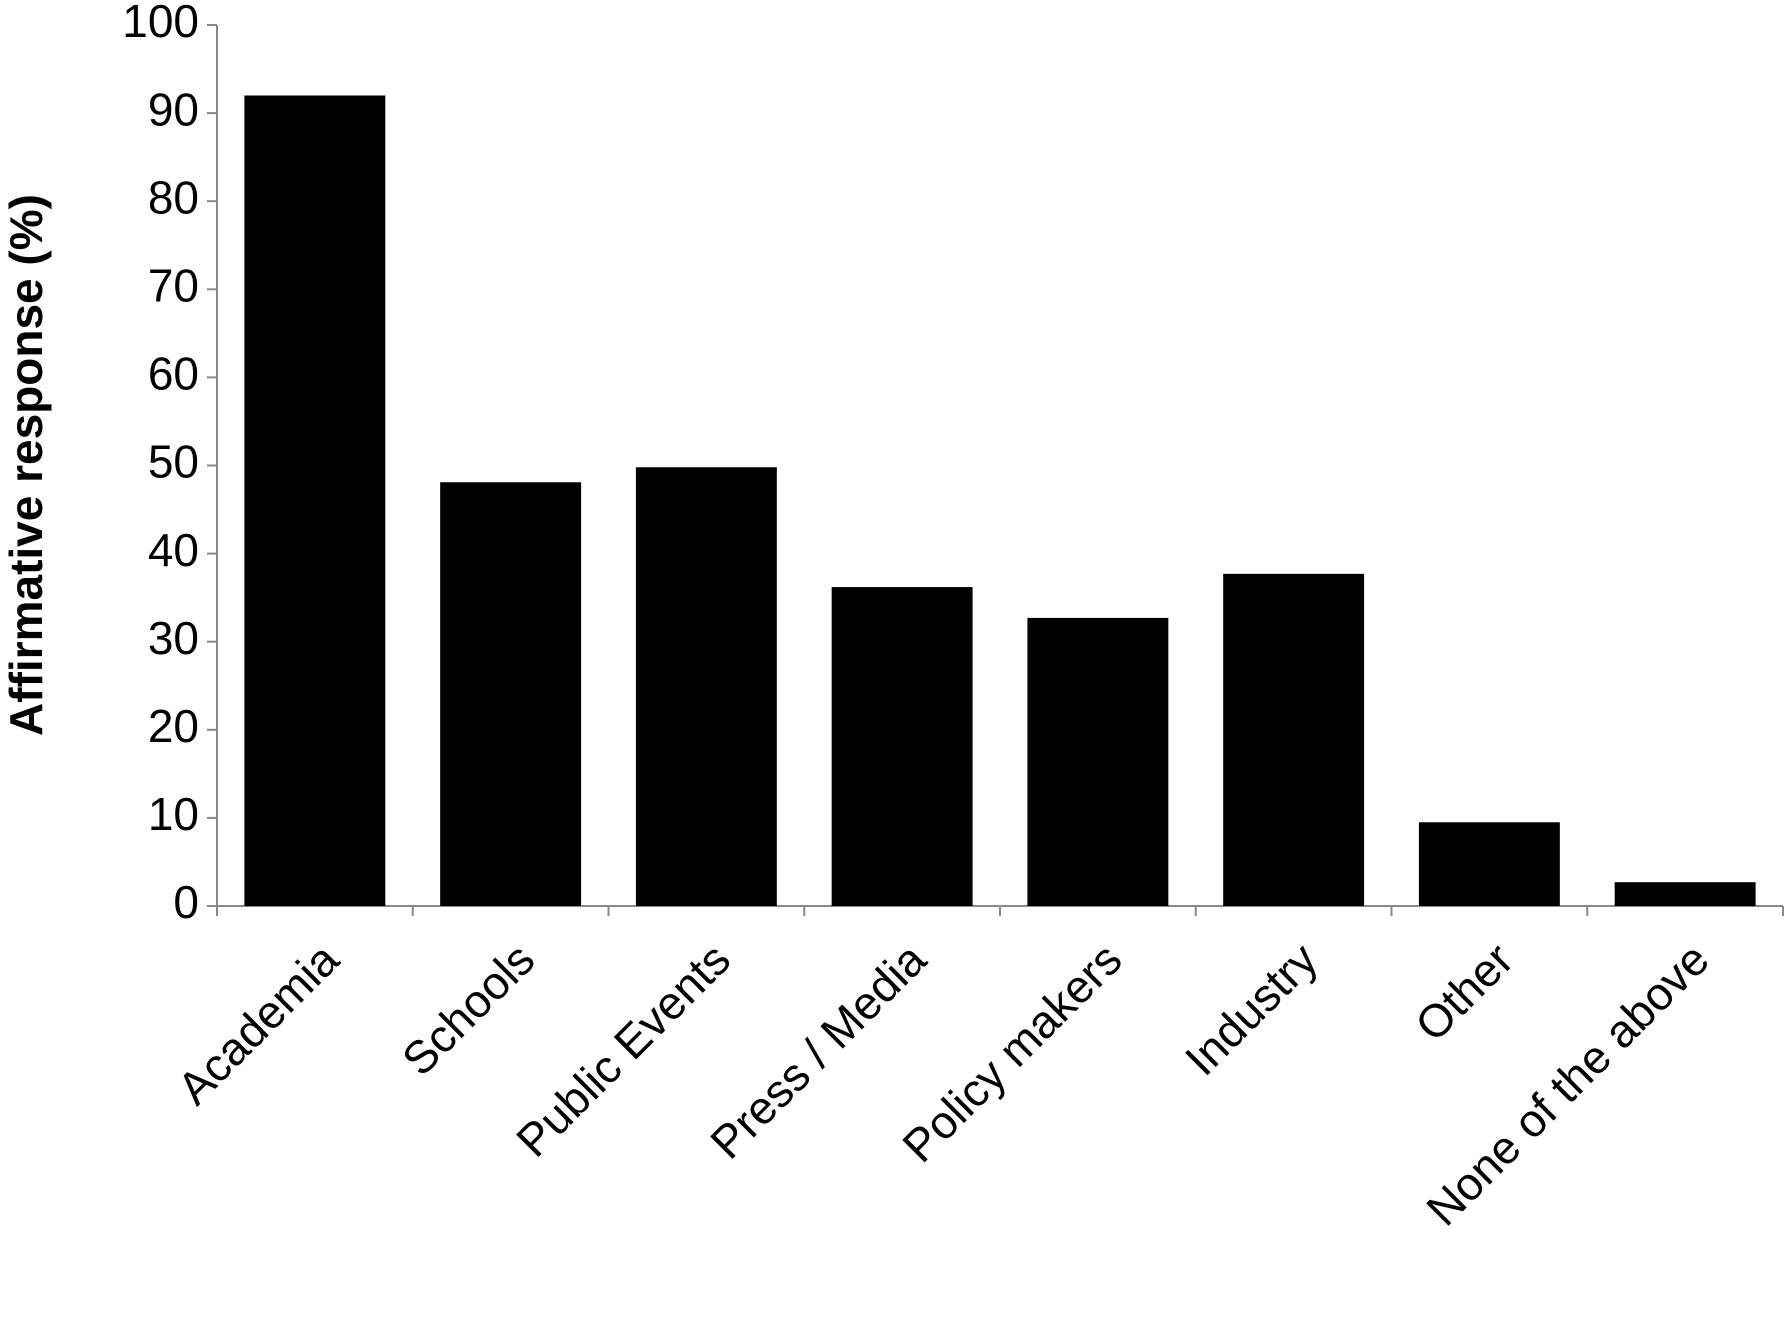 Image resolution: width=1792 pixels, height=1324 pixels. I want to click on y-tick-label: 90, so click(173, 109).